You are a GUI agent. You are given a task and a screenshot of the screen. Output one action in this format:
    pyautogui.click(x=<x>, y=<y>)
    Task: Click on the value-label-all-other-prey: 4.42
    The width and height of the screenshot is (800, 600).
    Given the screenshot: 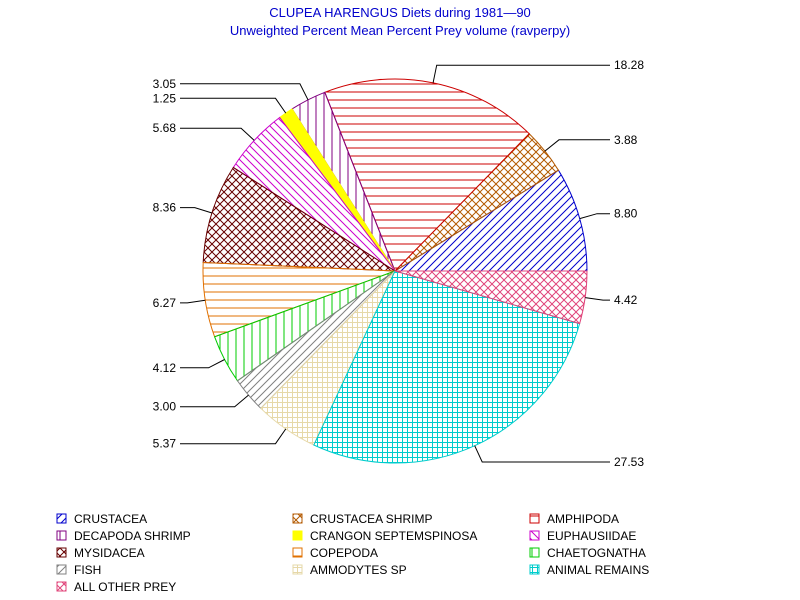 What is the action you would take?
    pyautogui.click(x=626, y=300)
    